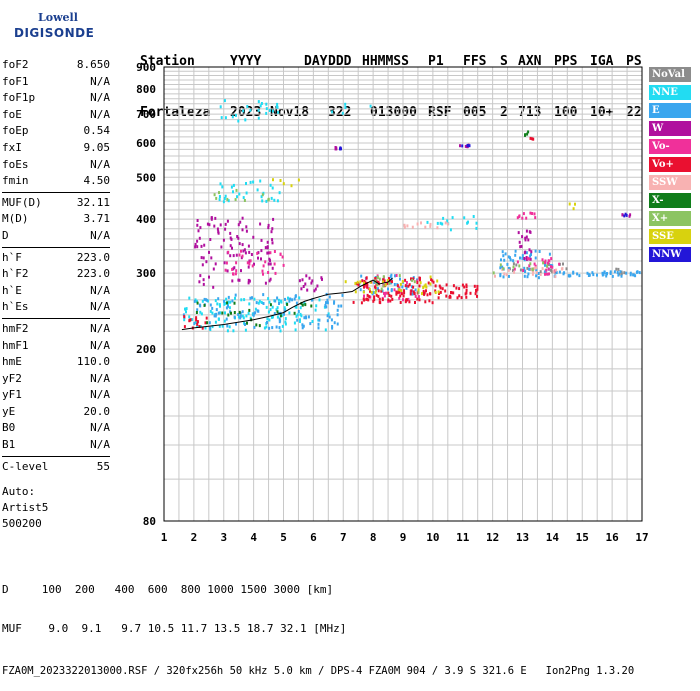 The height and width of the screenshot is (691, 700). Describe the element at coordinates (56, 82) in the screenshot. I see `param-row: foF1 N/A` at that location.